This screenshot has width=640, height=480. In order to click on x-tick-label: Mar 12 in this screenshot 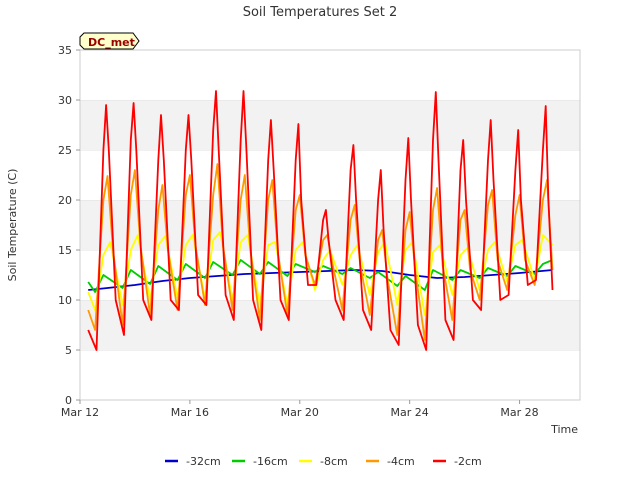, I will do `click(80, 412)`.